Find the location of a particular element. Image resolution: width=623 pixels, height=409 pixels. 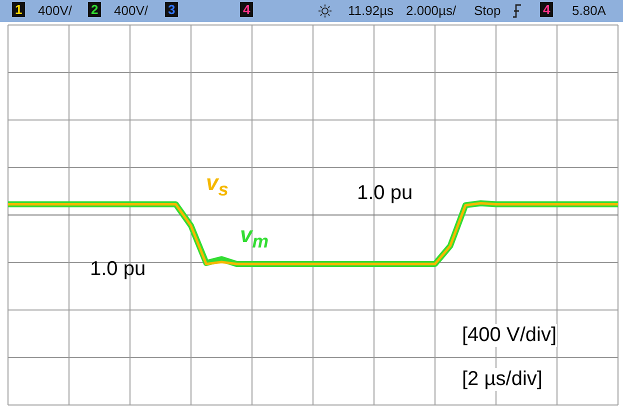

text: Stop is located at coordinates (487, 10).